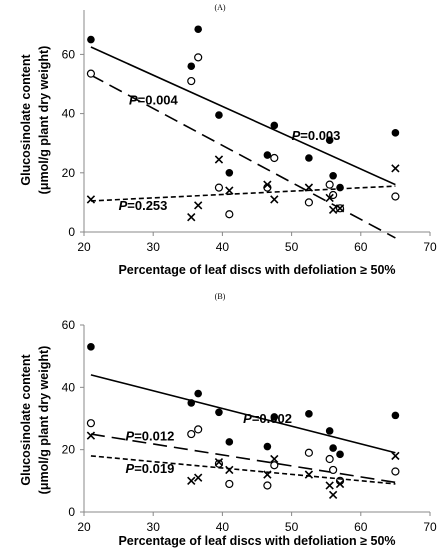  I want to click on p-value-label: P=0.253, so click(143, 205).